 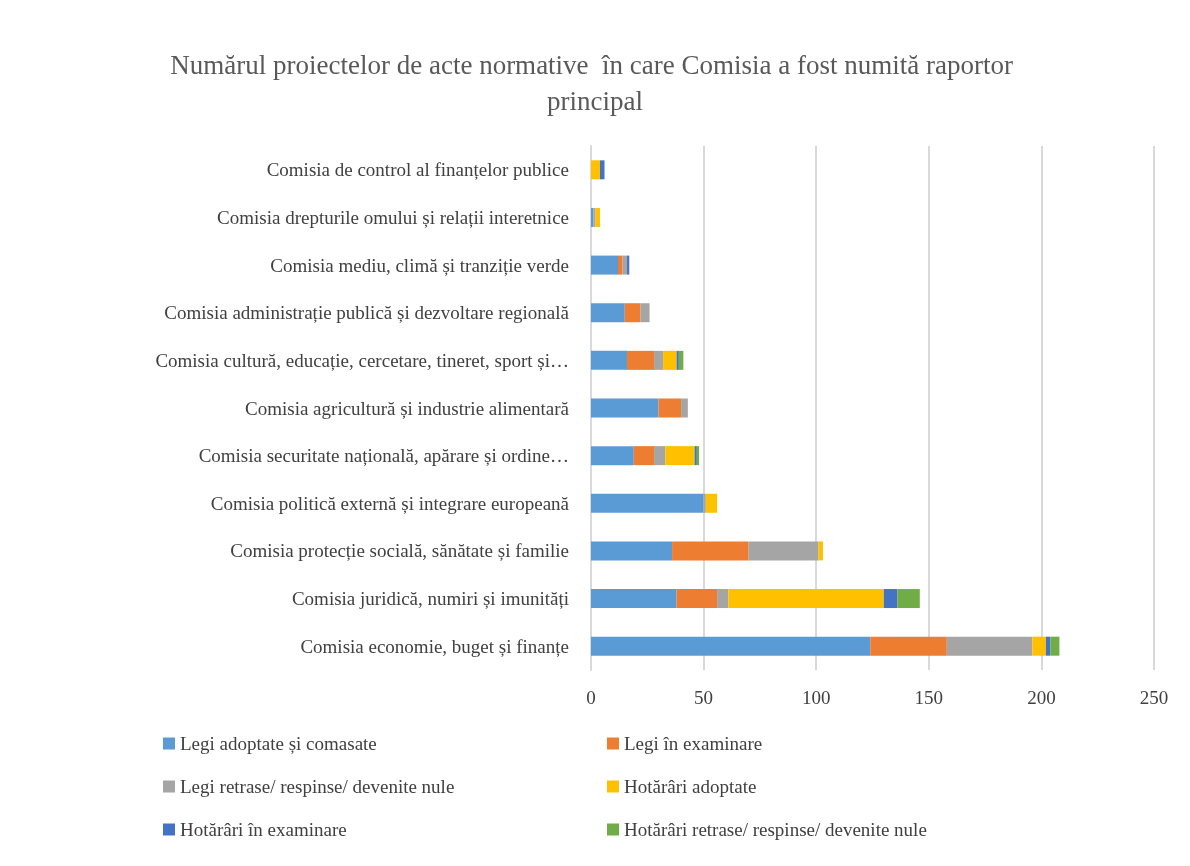 I want to click on y-tick-label: Comisia politică externă și integrare europeană, so click(x=390, y=503).